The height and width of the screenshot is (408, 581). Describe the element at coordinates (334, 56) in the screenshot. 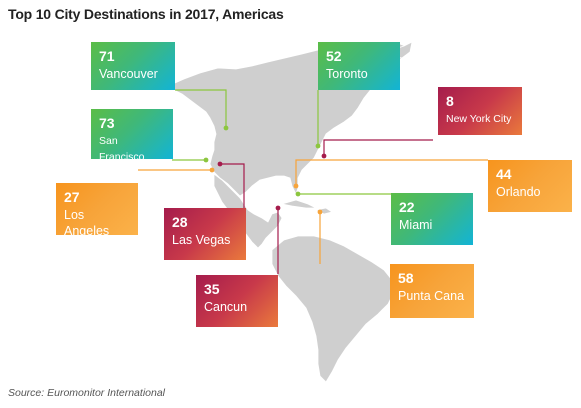

I see `rank-toronto: 52` at that location.